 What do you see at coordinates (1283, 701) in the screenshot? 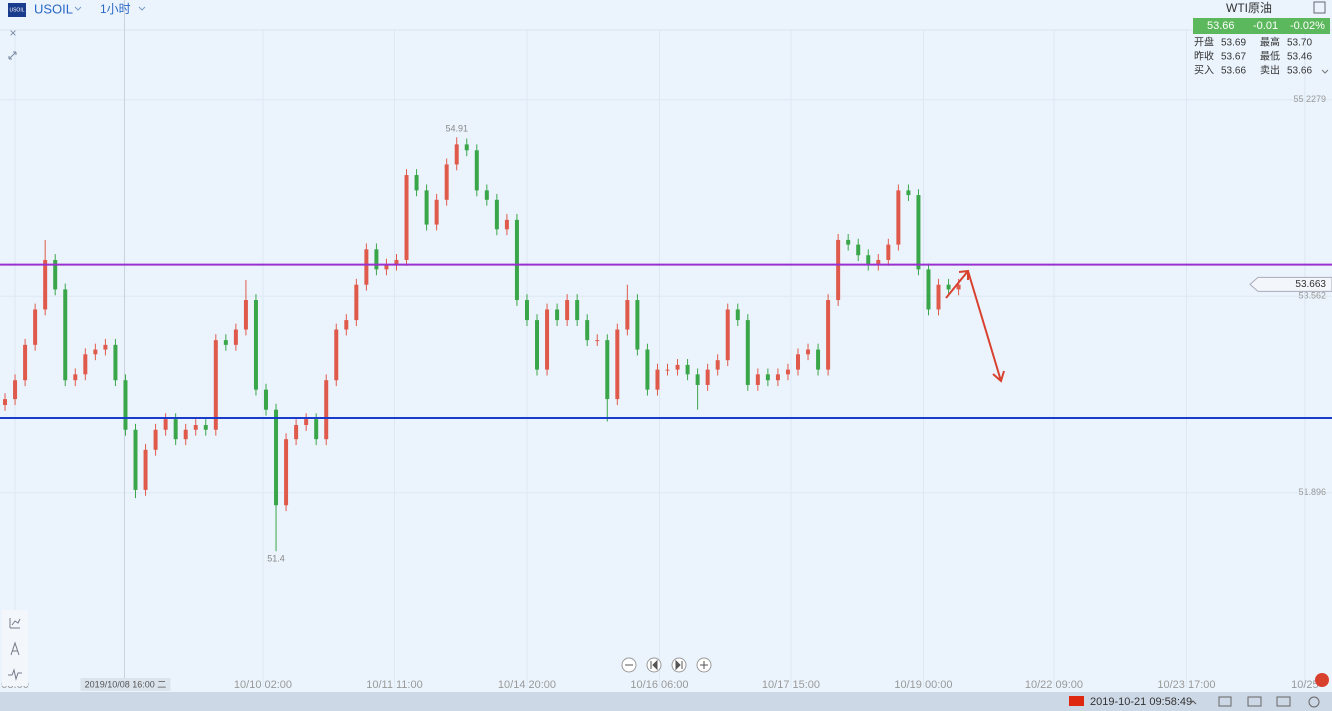
I see `video-button` at bounding box center [1283, 701].